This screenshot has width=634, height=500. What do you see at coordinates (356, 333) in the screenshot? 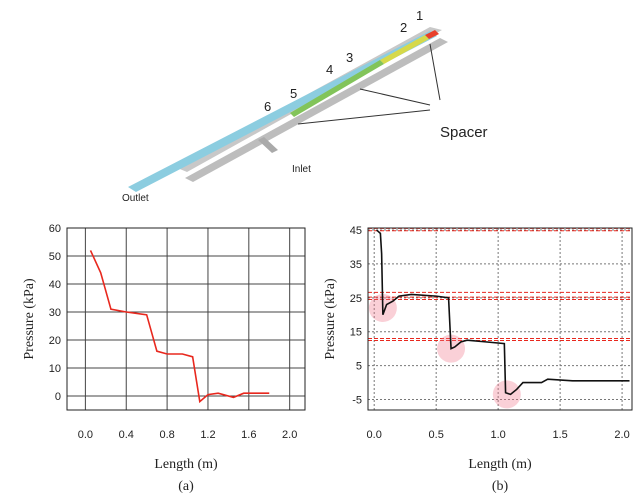
I see `y-tick-label: 15` at bounding box center [356, 333].